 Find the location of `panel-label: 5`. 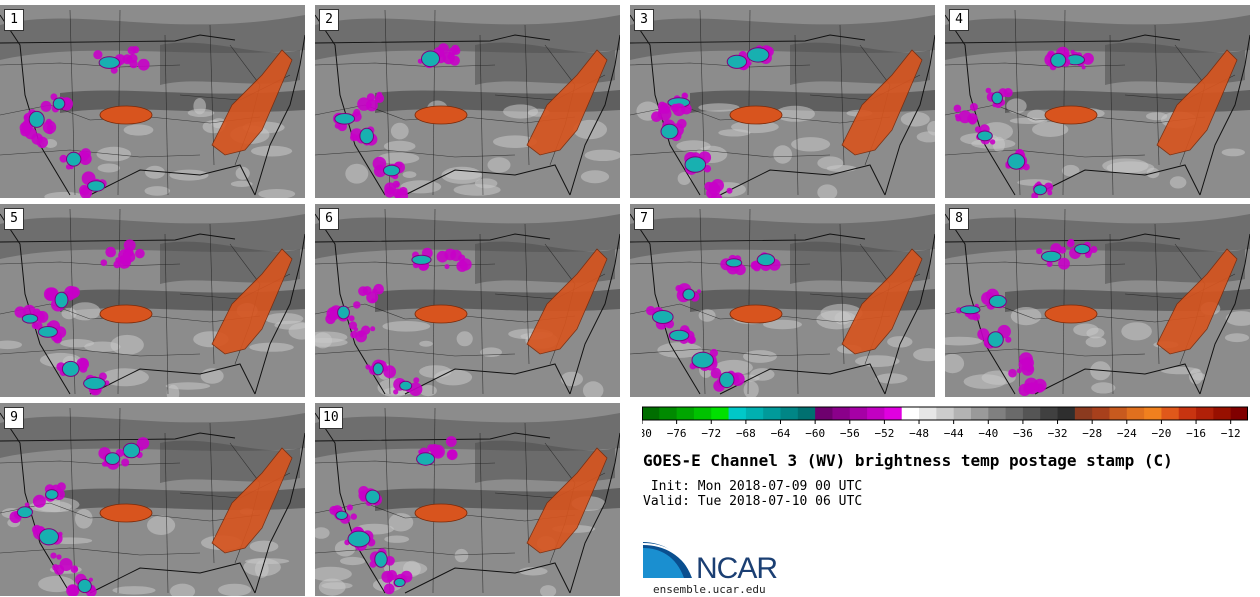

panel-label: 5 is located at coordinates (14, 219).